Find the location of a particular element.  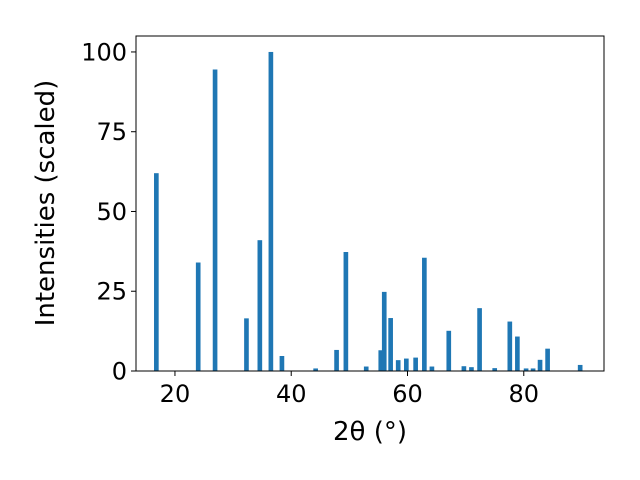

y-axis: 0 25 50 75 100 is located at coordinates (108, 212).